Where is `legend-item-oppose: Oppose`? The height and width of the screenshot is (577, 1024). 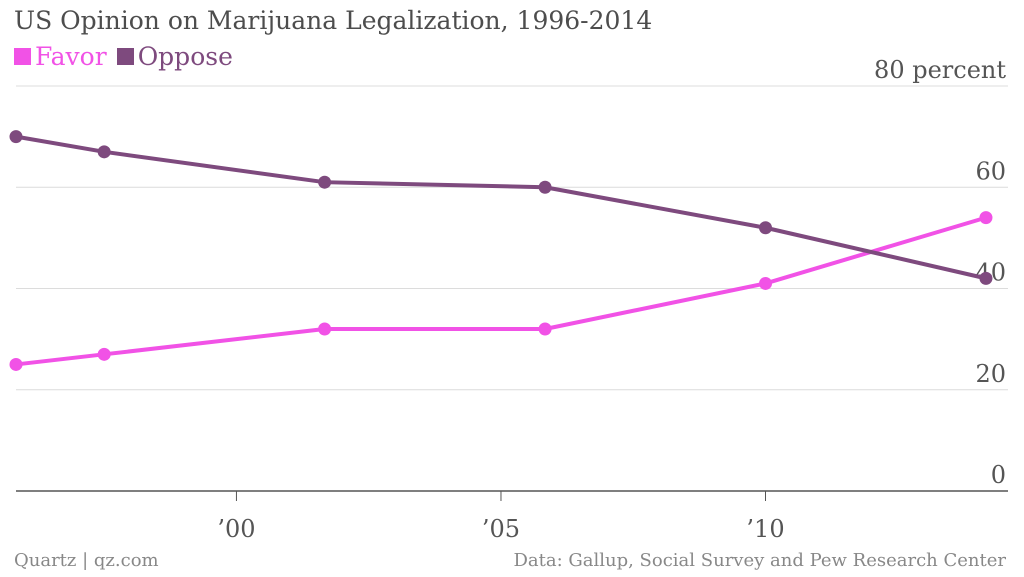 legend-item-oppose: Oppose is located at coordinates (174, 56).